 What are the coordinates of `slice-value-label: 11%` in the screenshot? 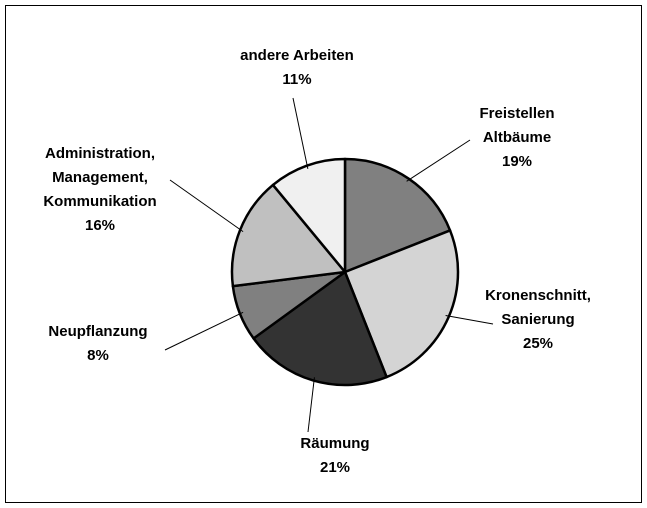 It's located at (296, 79).